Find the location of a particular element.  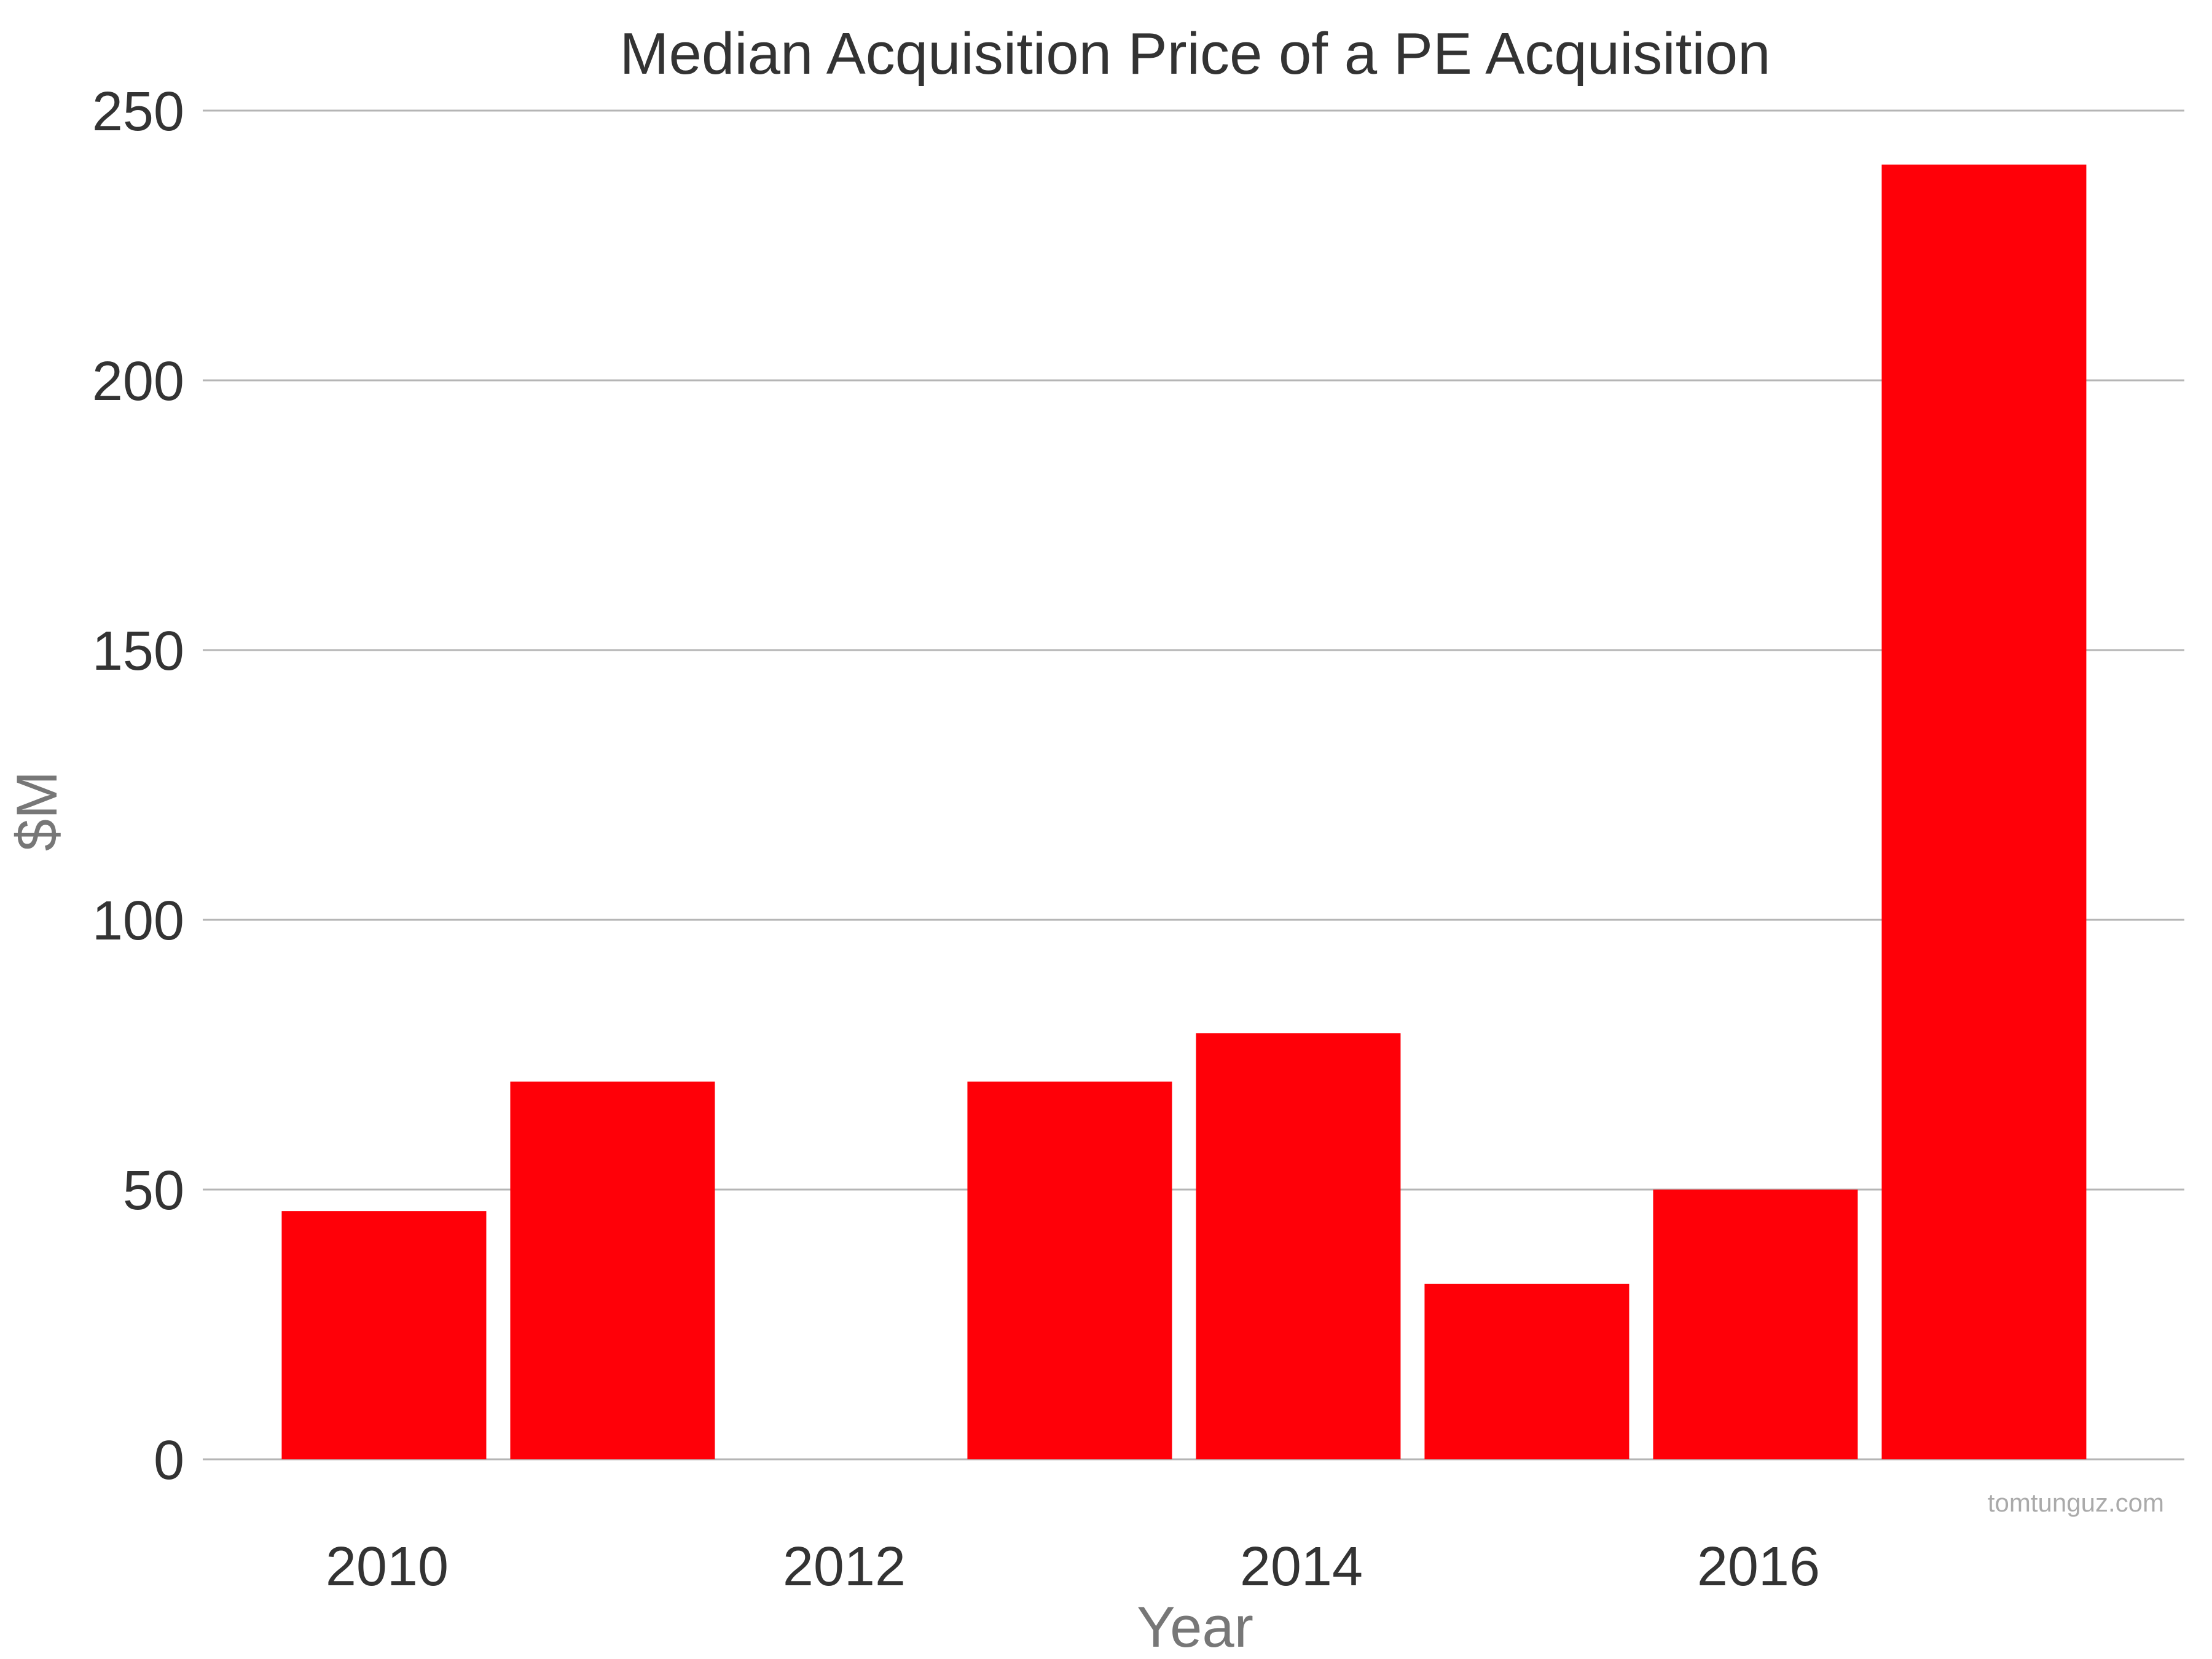

y-axis-ticks: 0 50 100 150 200 250 is located at coordinates (138, 786).